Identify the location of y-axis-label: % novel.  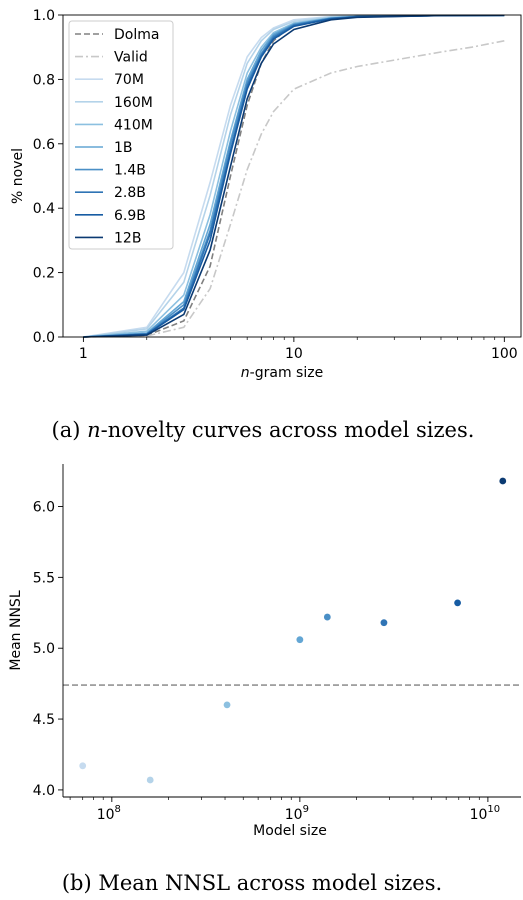
(18, 176).